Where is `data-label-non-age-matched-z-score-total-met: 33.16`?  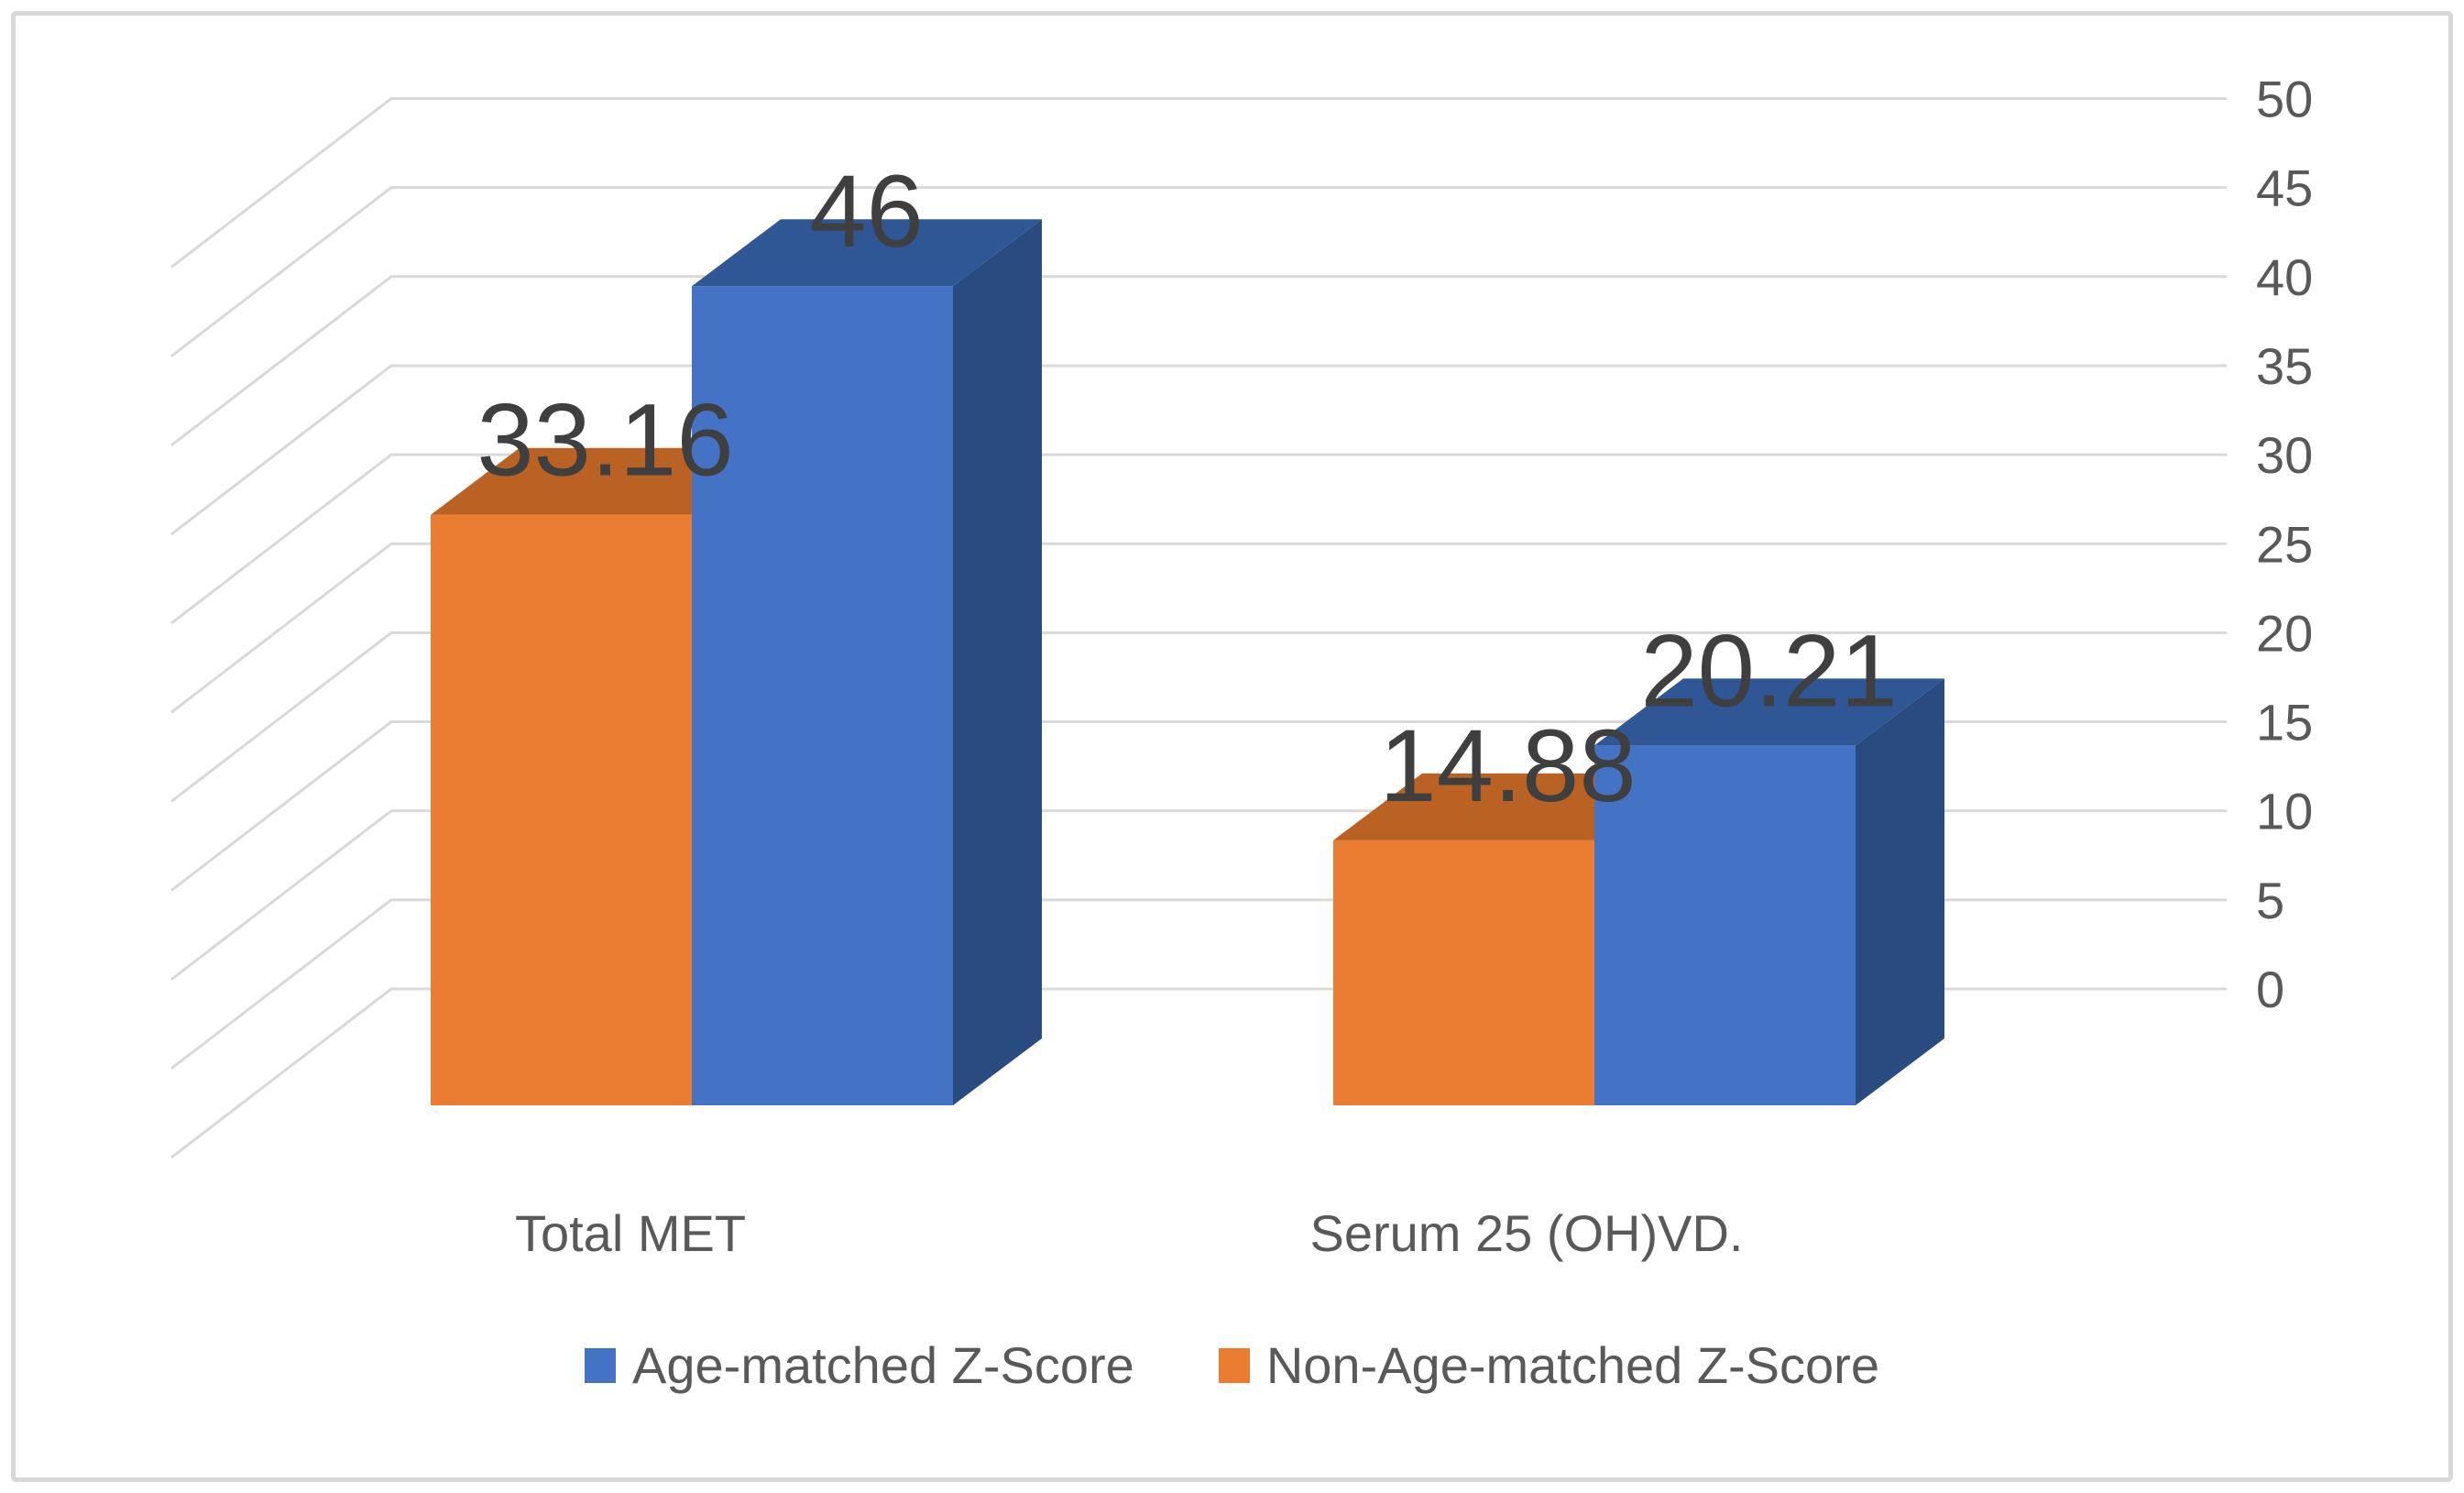 data-label-non-age-matched-z-score-total-met: 33.16 is located at coordinates (604, 440).